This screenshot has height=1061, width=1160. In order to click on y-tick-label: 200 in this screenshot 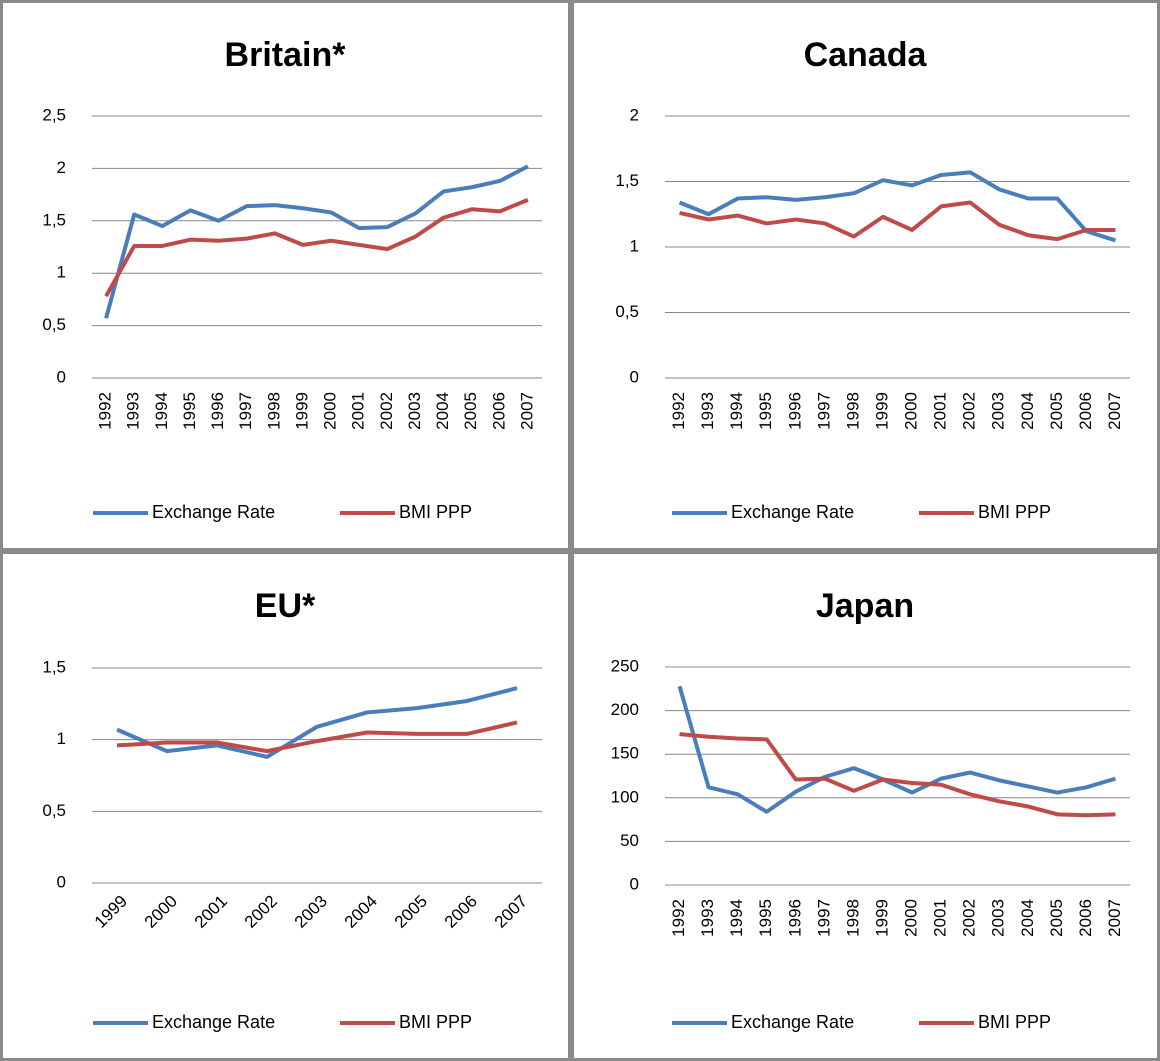, I will do `click(625, 709)`.